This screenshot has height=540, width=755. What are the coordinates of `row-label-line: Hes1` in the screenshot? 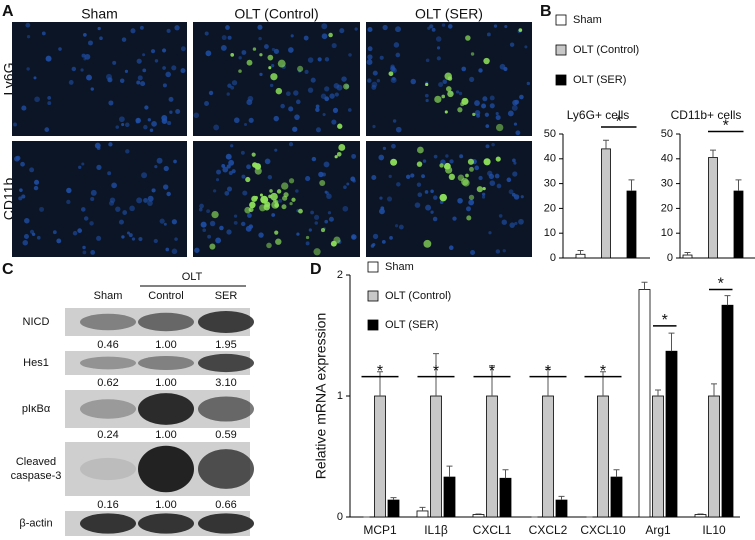 It's located at (36, 363).